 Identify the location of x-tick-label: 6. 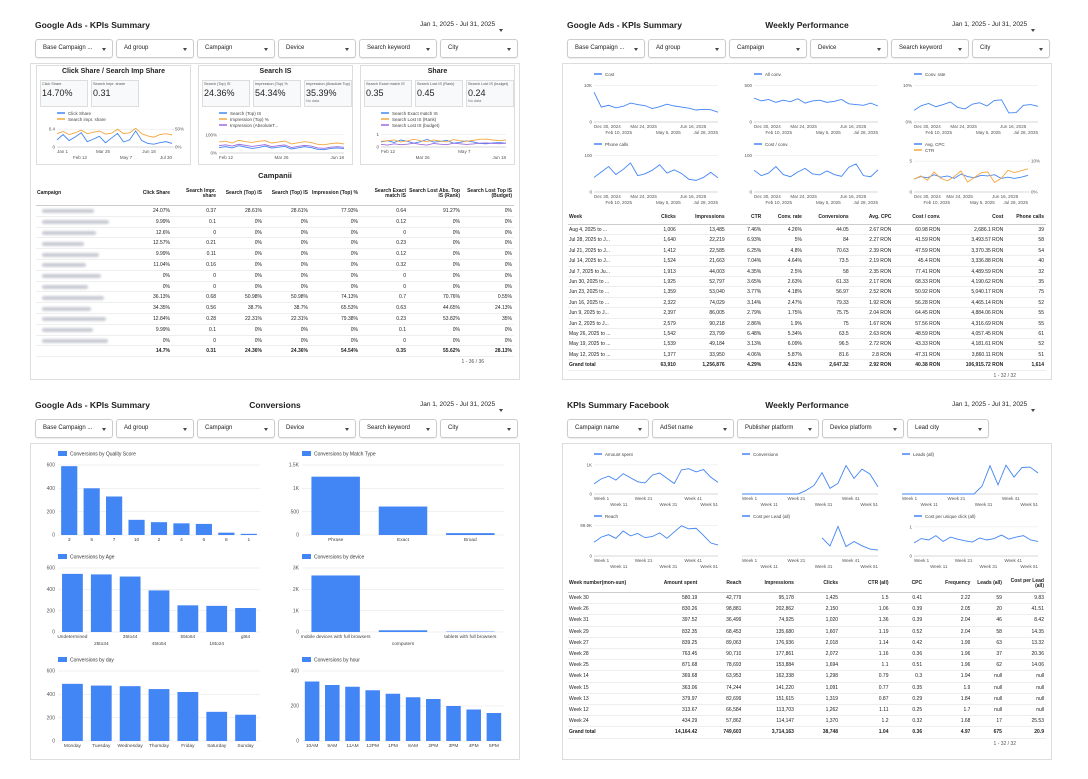
(204, 540).